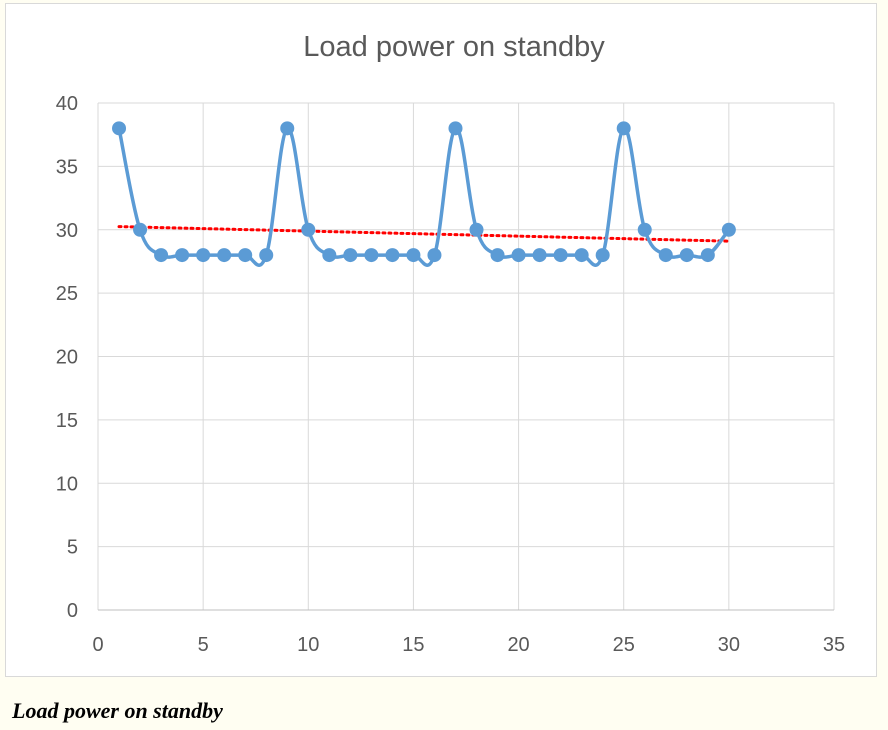 This screenshot has height=730, width=888. I want to click on y-tick-label: 35, so click(67, 167).